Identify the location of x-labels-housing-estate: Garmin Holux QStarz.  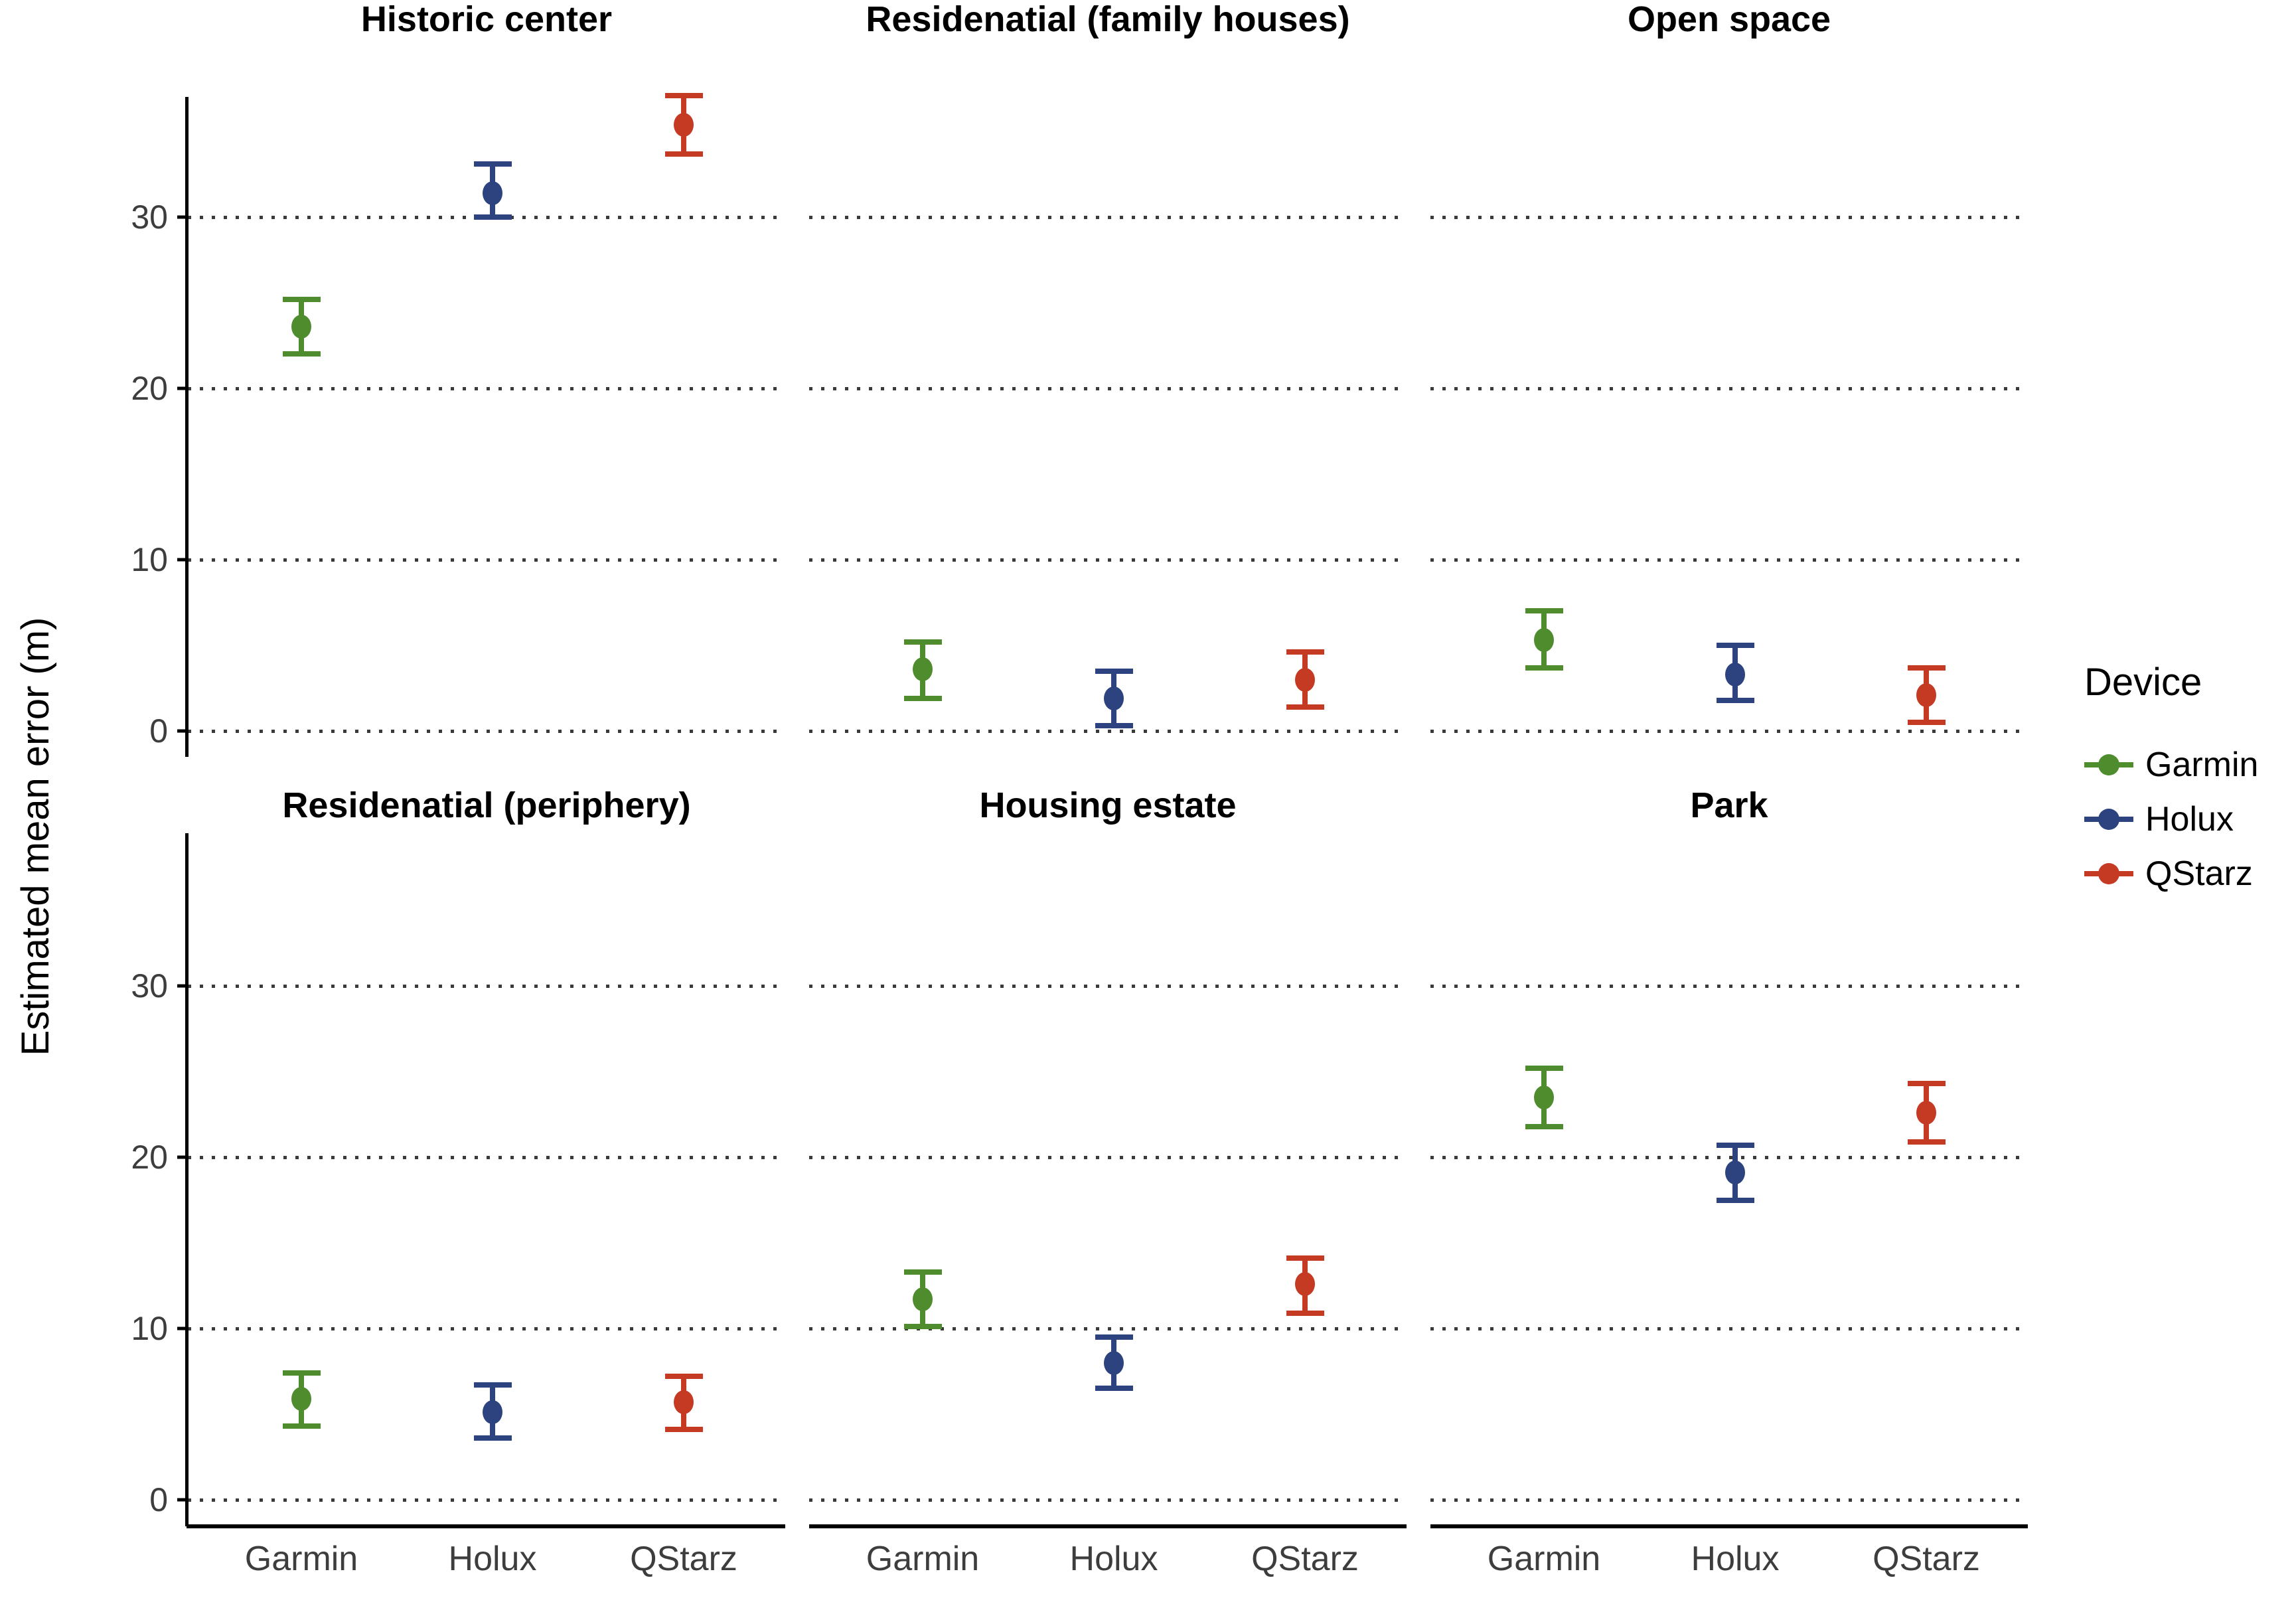
(1108, 1559).